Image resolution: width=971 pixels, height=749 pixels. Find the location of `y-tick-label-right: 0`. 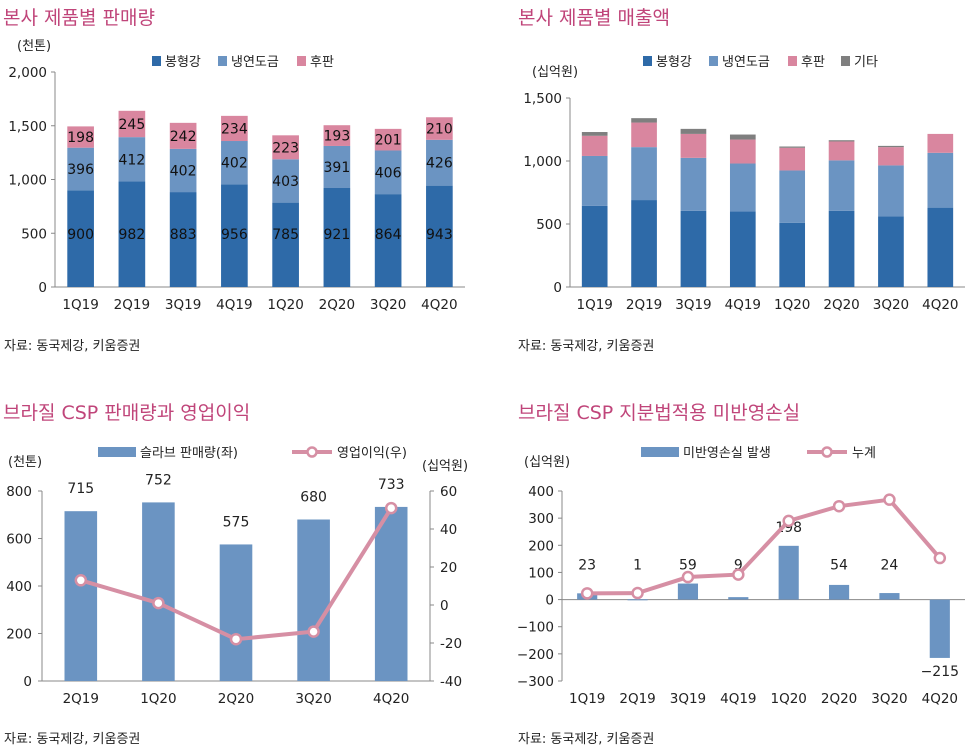

y-tick-label-right: 0 is located at coordinates (444, 606).